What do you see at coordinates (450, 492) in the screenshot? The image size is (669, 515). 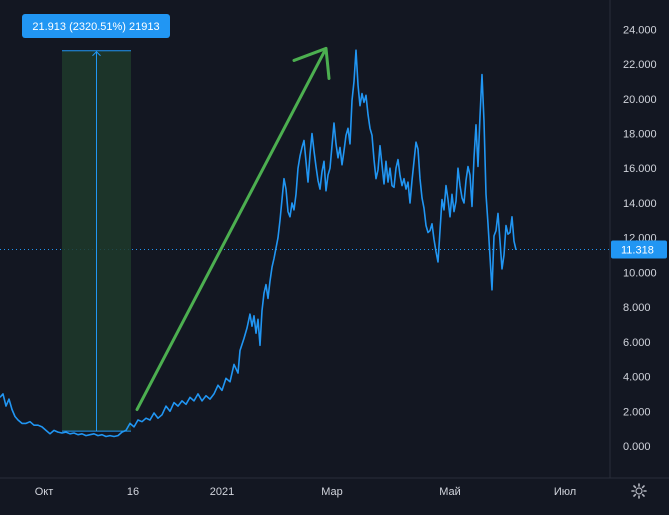 I see `x-tick-label: Май` at bounding box center [450, 492].